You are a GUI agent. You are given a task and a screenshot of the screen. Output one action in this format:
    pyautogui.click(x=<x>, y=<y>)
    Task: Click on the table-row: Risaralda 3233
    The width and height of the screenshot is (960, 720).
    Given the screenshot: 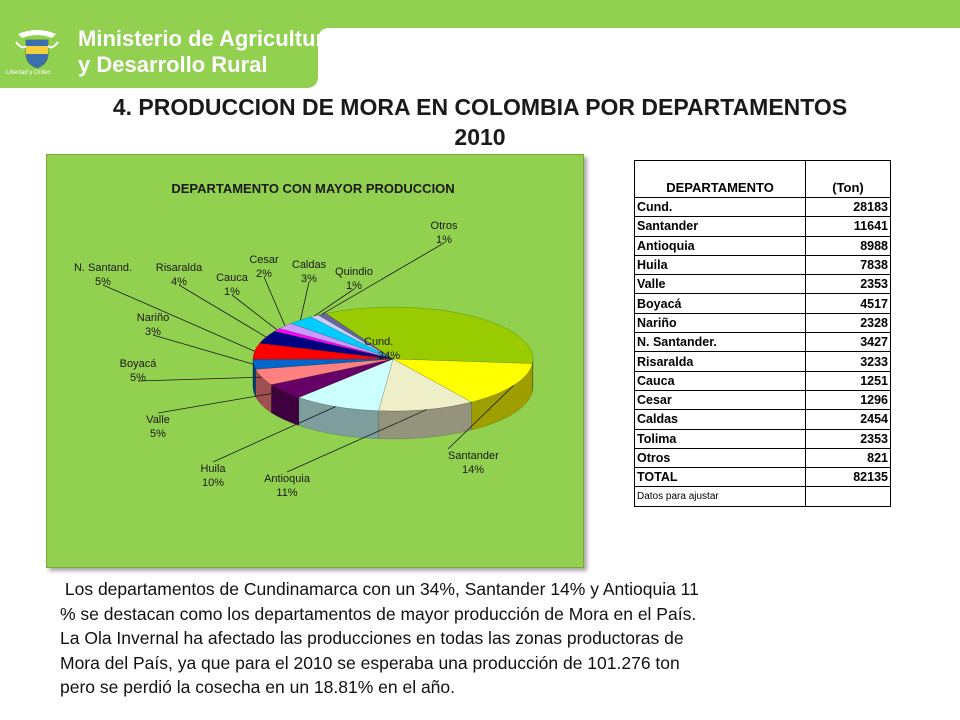 What is the action you would take?
    pyautogui.click(x=762, y=361)
    